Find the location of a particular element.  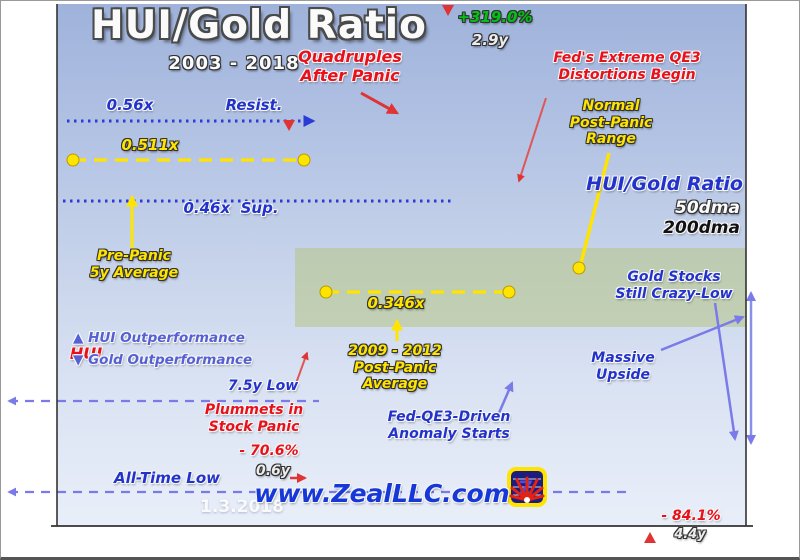

annotation-bear-loss: - 84.1% is located at coordinates (691, 516).